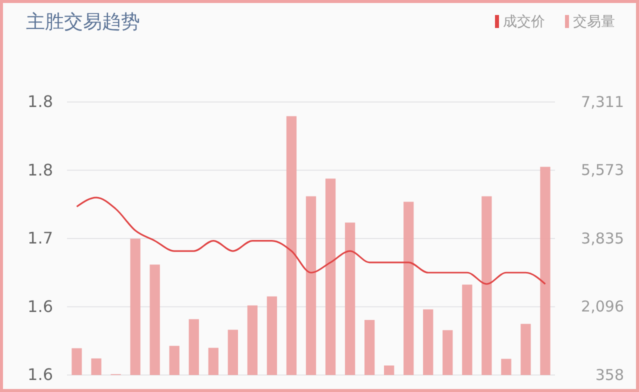  Describe the element at coordinates (602, 238) in the screenshot. I see `y2-tick-label: 3,835` at that location.